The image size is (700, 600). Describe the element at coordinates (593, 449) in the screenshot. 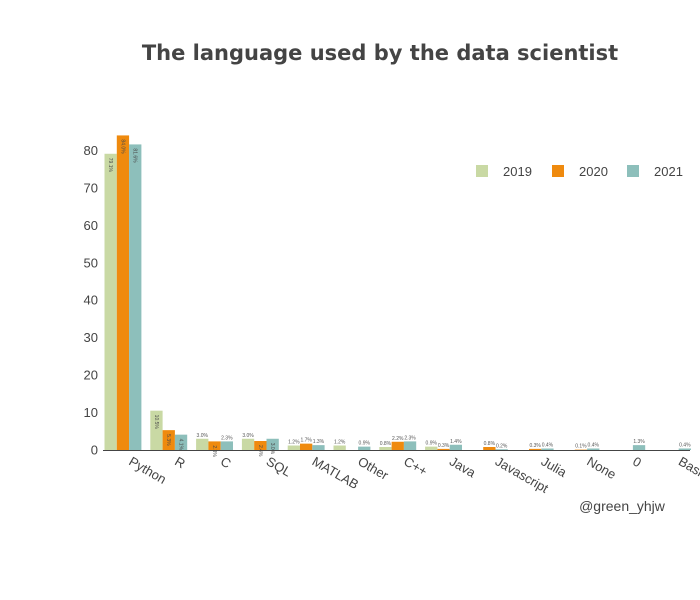

I see `bar-2021-none` at that location.